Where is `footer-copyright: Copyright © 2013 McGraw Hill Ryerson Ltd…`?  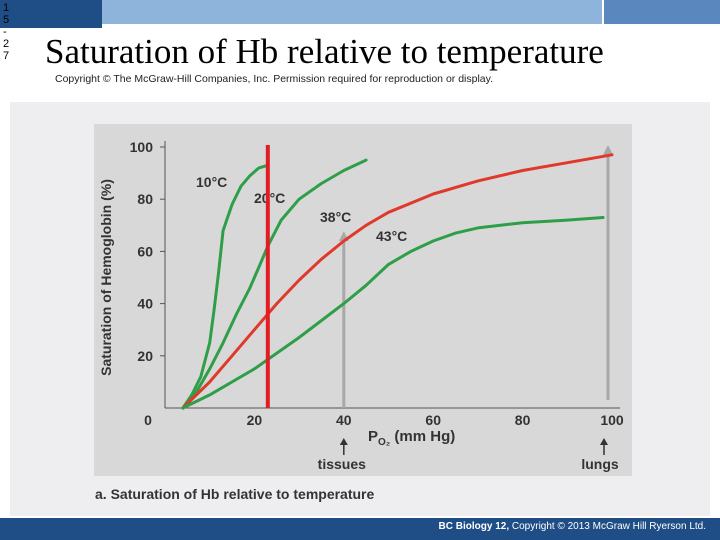 footer-copyright: Copyright © 2013 McGraw Hill Ryerson Ltd… is located at coordinates (607, 526).